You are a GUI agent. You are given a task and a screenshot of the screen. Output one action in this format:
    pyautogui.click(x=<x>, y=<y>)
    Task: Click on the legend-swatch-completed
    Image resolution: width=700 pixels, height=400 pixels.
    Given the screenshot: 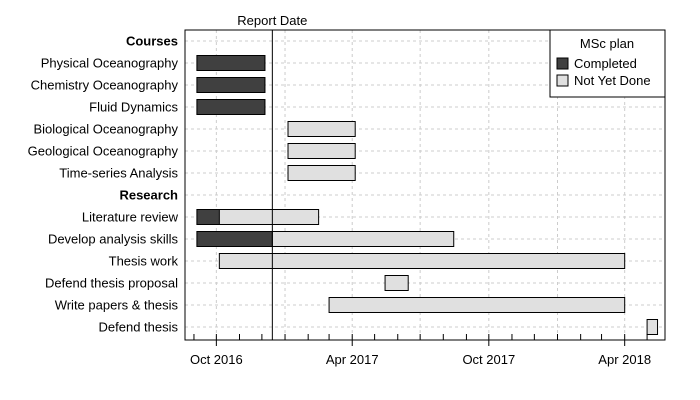 What is the action you would take?
    pyautogui.click(x=562, y=63)
    